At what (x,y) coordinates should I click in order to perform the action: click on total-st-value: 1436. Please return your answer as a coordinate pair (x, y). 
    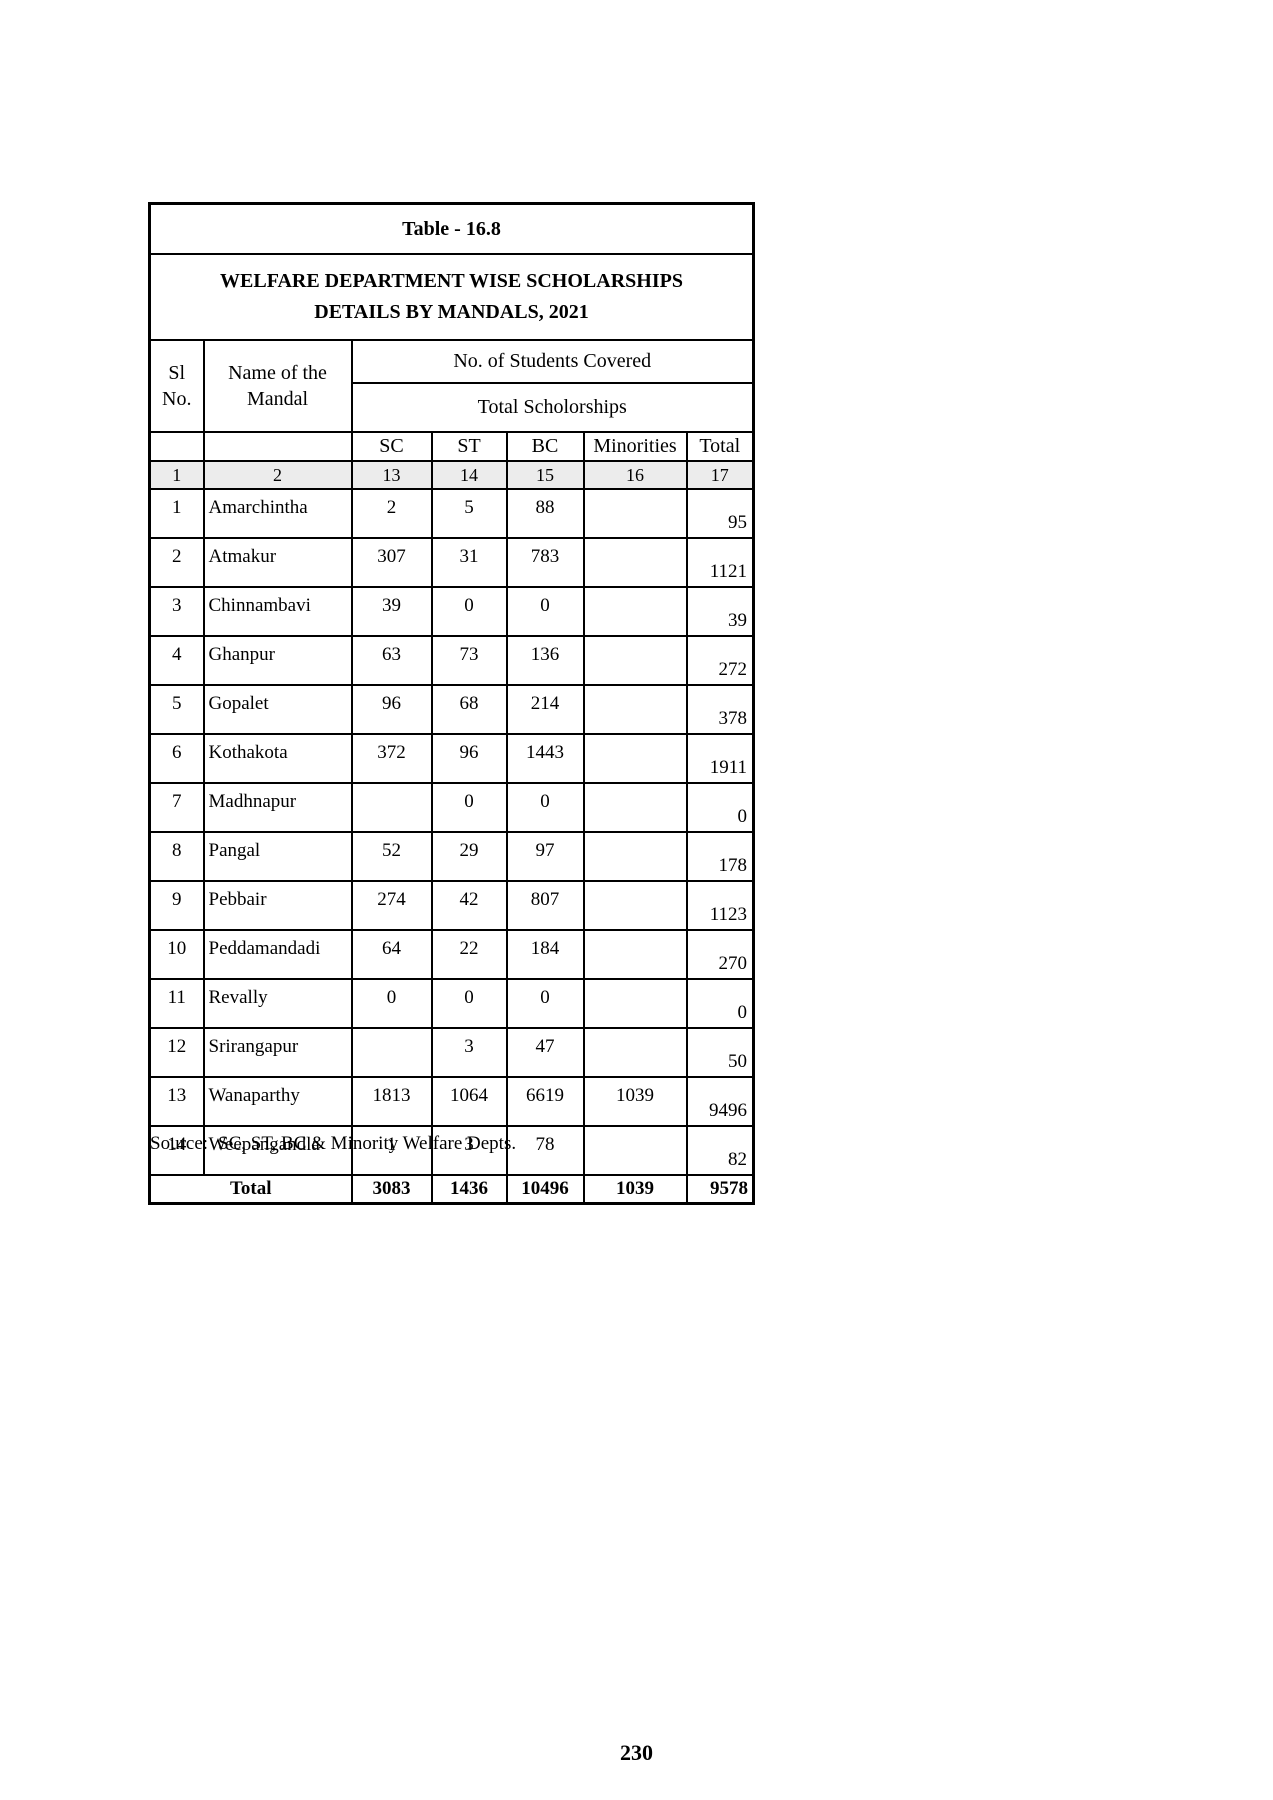
    Looking at the image, I should click on (469, 1189).